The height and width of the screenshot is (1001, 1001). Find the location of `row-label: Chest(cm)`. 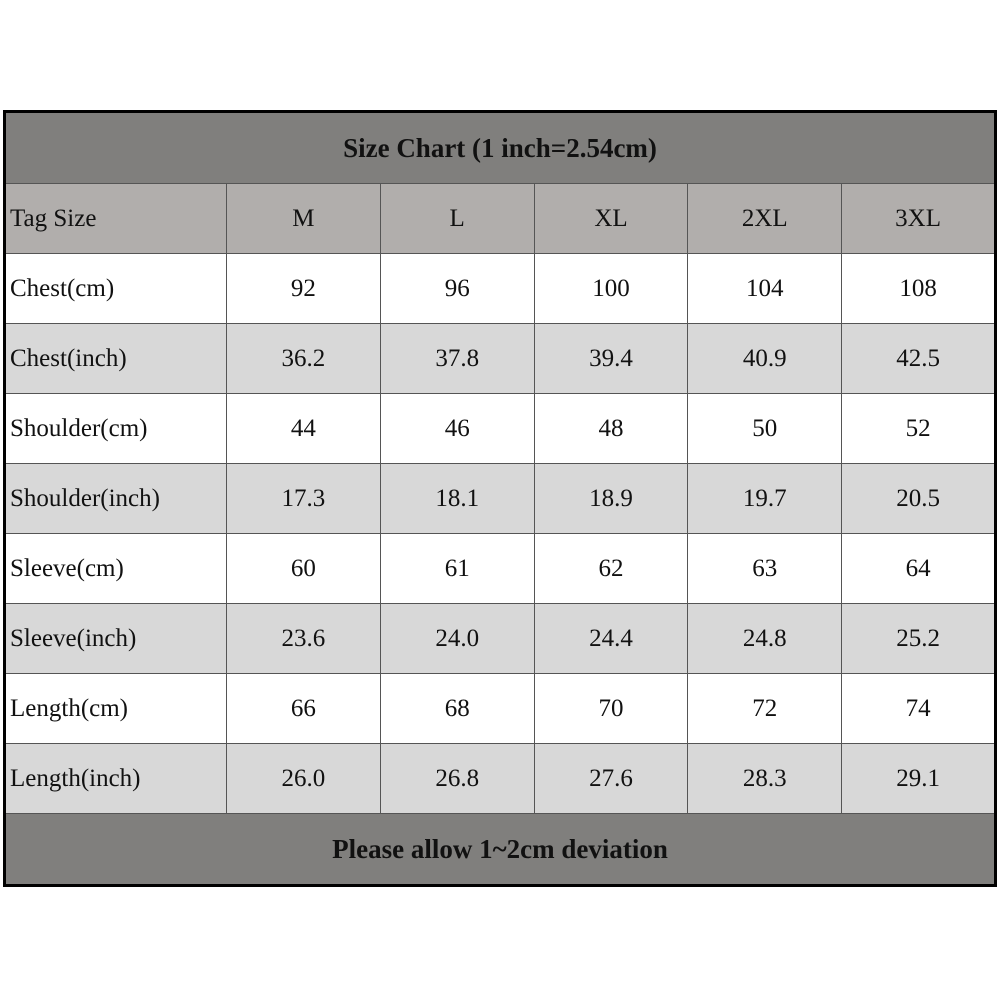

row-label: Chest(cm) is located at coordinates (115, 288).